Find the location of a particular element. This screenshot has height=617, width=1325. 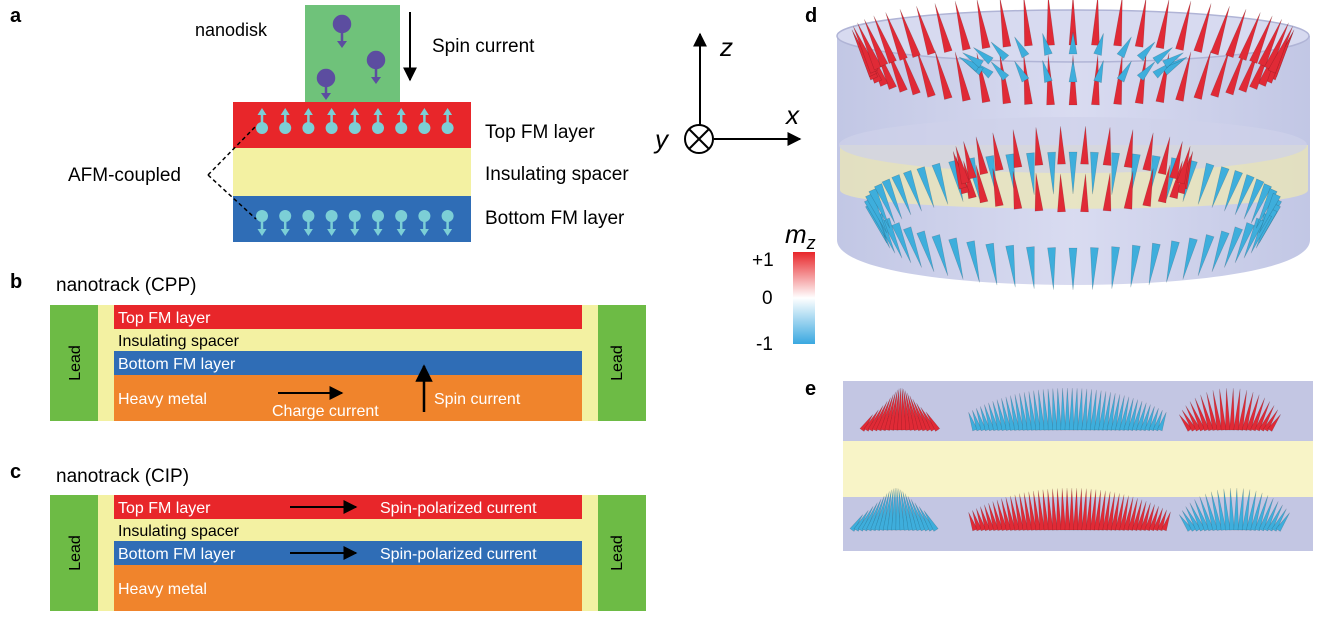

colorbar-min: -1 is located at coordinates (764, 344).